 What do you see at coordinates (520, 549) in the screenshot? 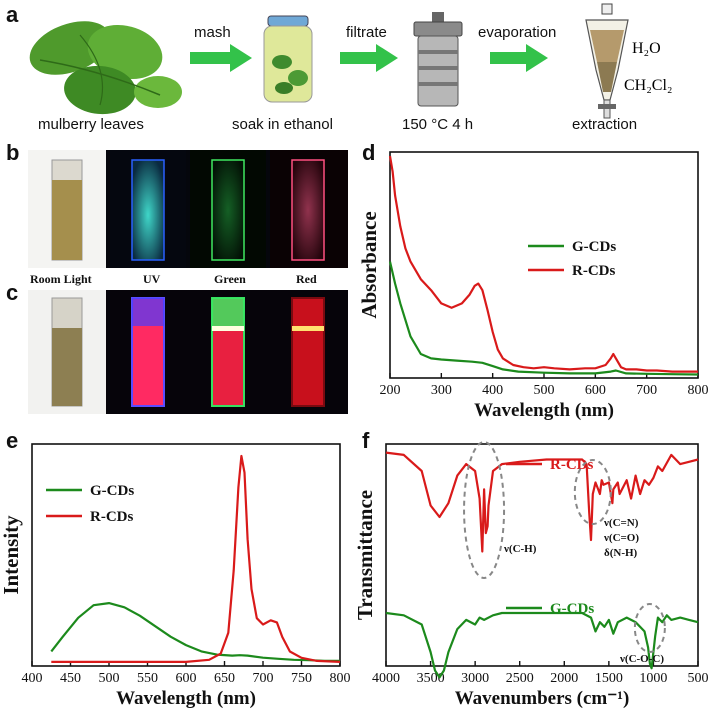
I see `annotation-label: ν(C-H)` at bounding box center [520, 549].